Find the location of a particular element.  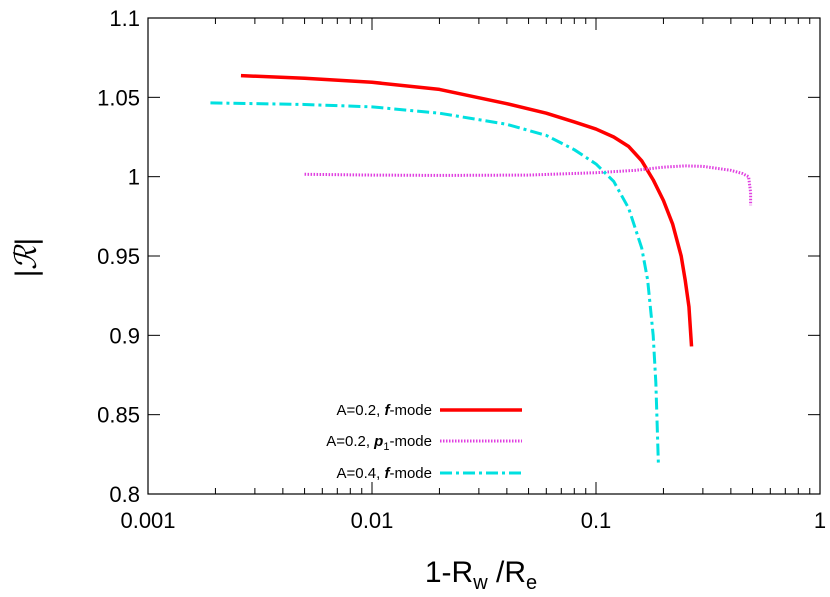

x-axis-title: 1-Rw /Re is located at coordinates (481, 575).